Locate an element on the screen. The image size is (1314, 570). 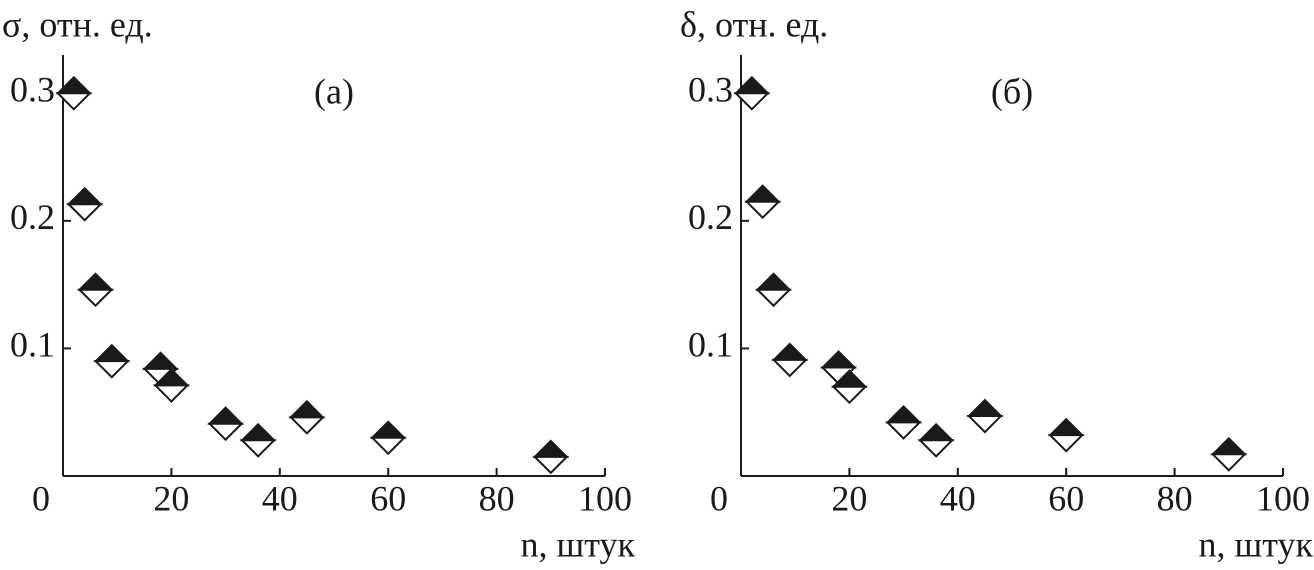
y-axis-label: σ, отн. ед. is located at coordinates (77, 24).